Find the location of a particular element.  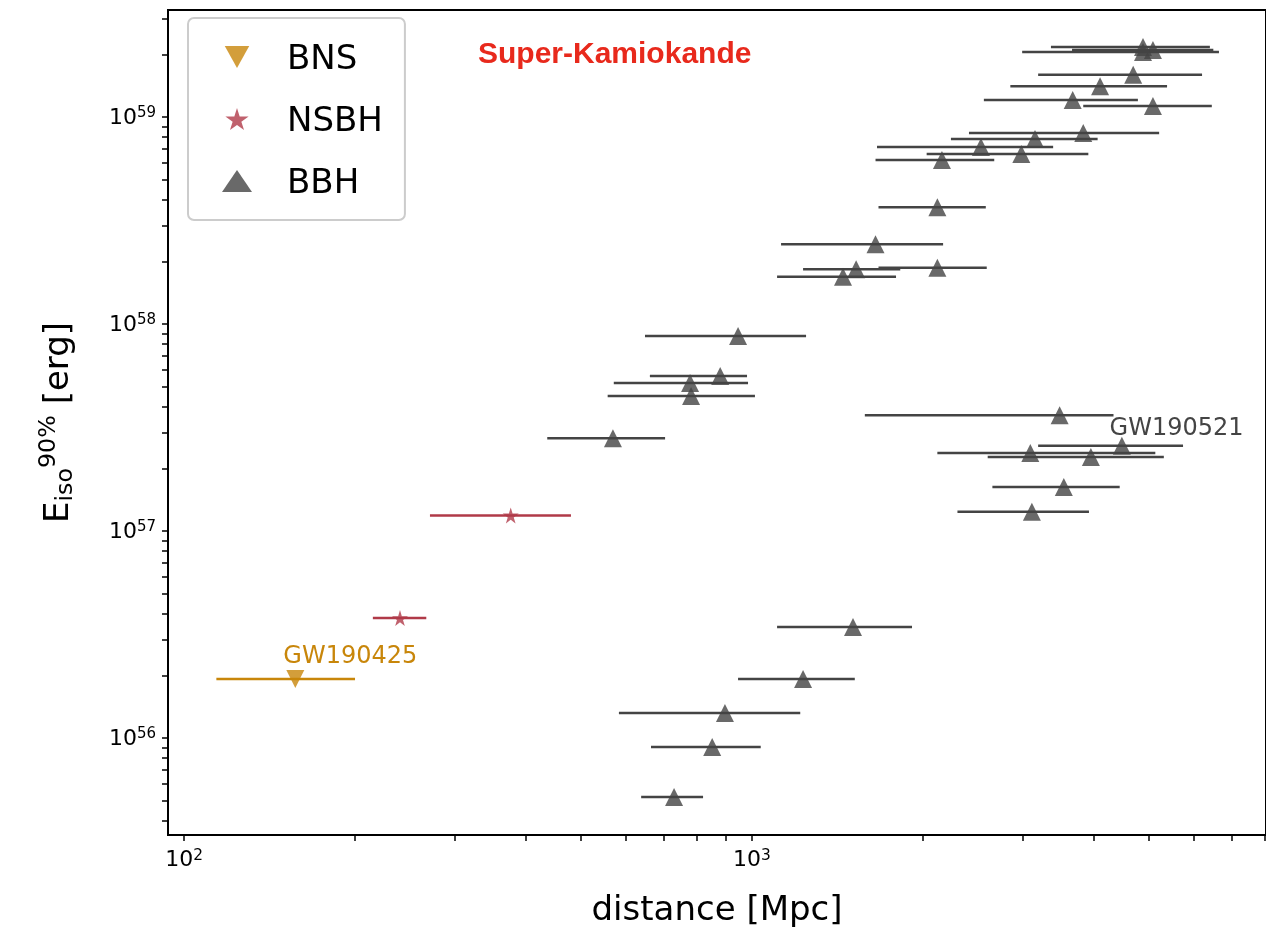

y-tick-label: 10$^{59}$ is located at coordinates (132, 117).